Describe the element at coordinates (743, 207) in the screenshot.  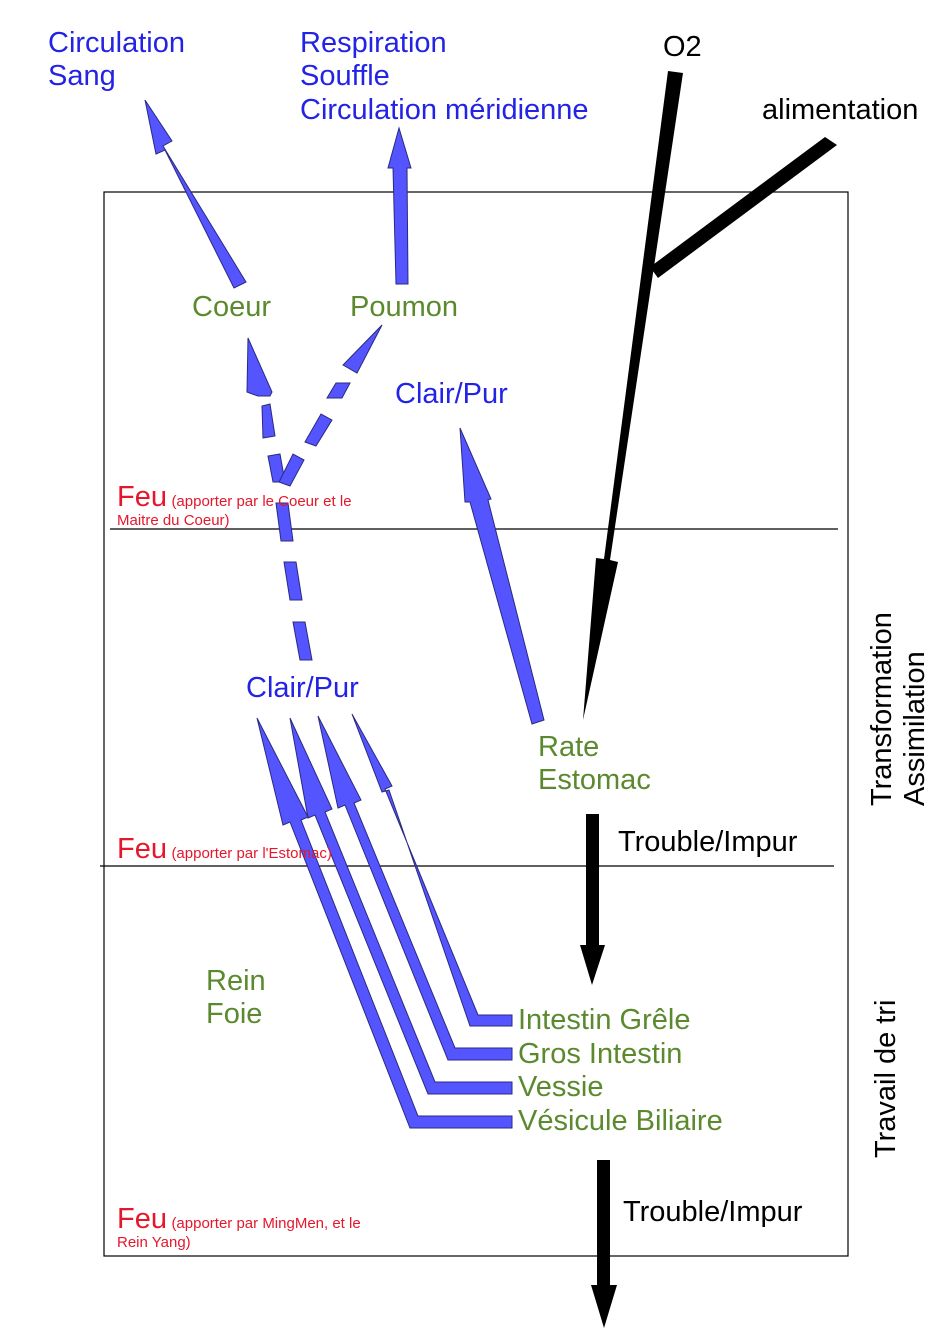
I see `arrow-alimentation-branch` at that location.